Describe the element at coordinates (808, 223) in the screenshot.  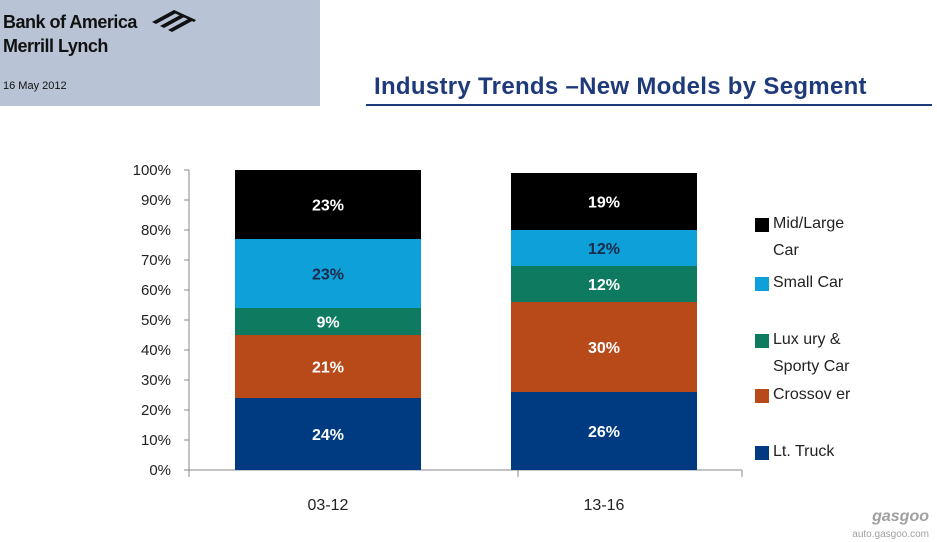
I see `legend-label: Mid/Large` at that location.